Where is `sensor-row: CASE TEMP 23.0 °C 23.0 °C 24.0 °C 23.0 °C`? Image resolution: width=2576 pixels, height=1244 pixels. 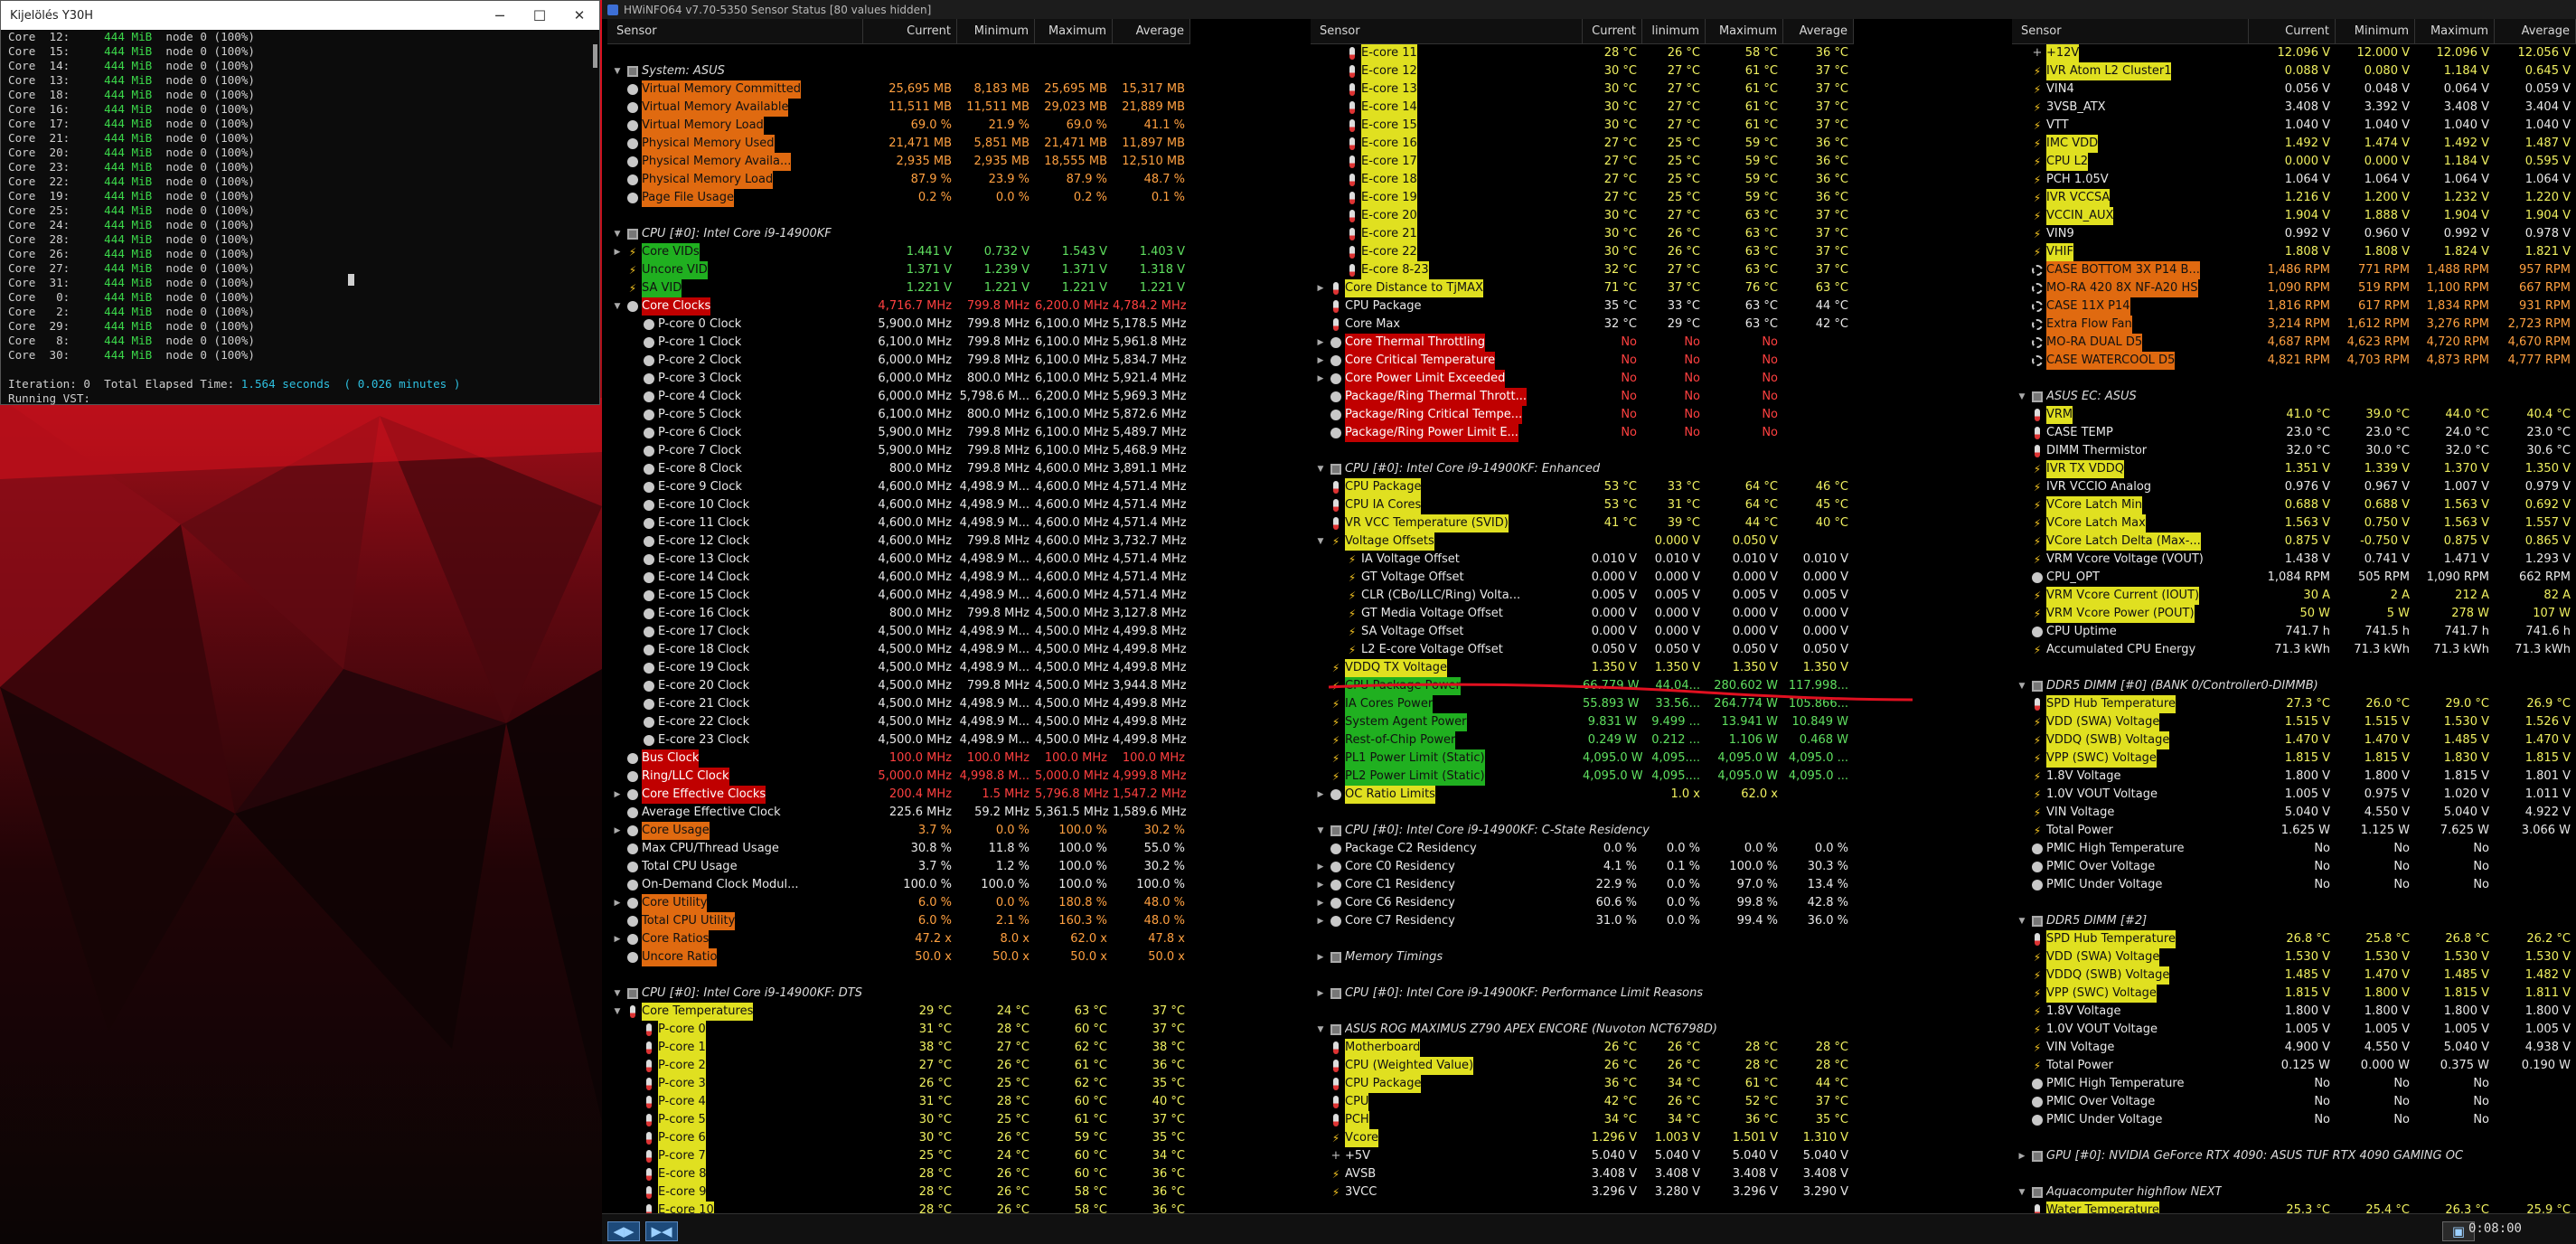 sensor-row: CASE TEMP 23.0 °C 23.0 °C 24.0 °C 23.0 °C is located at coordinates (2294, 433).